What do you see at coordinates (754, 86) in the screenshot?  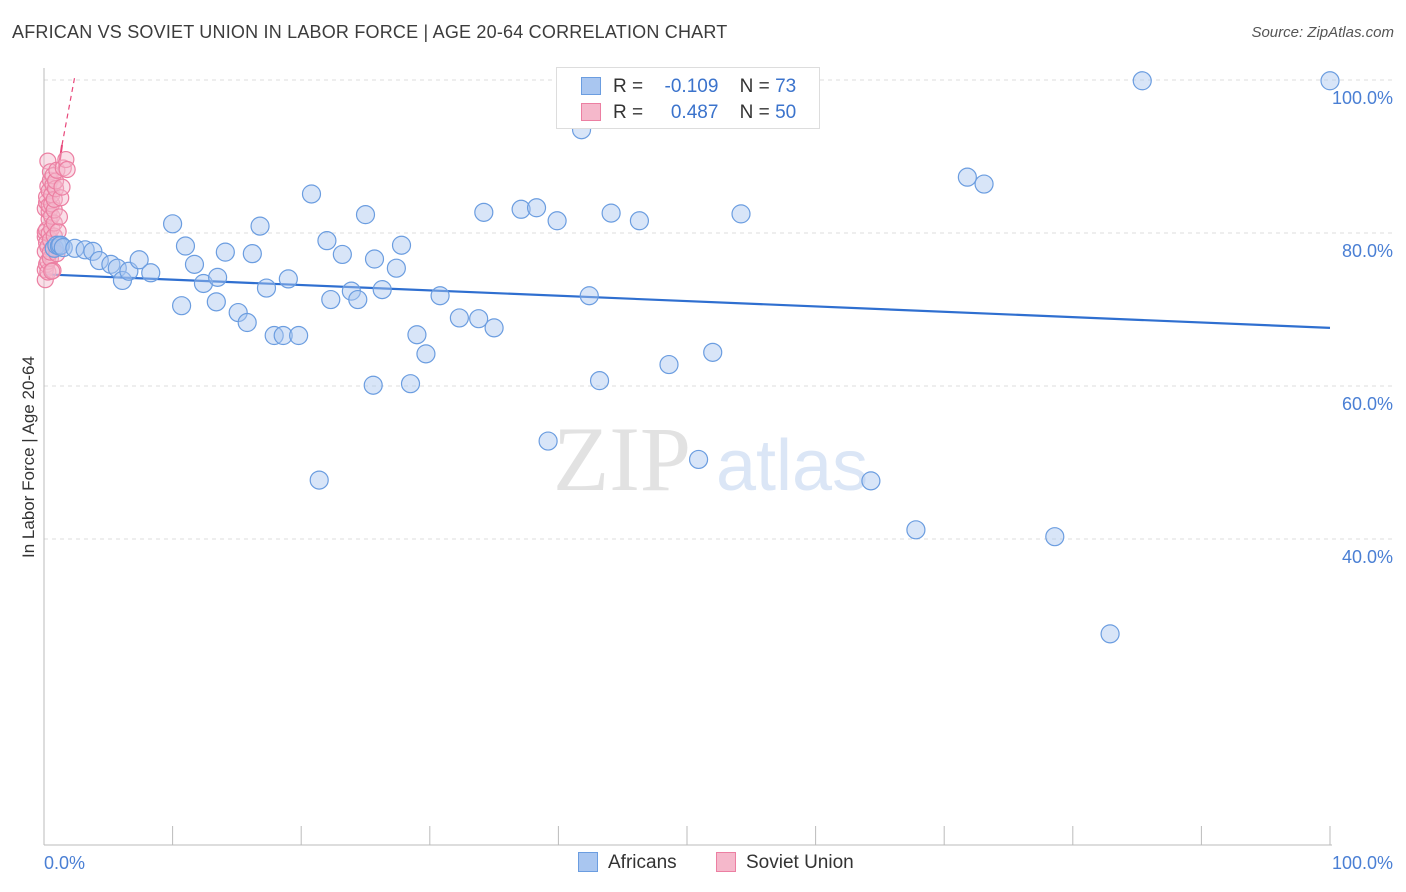 I see `africans-n-label: N =` at bounding box center [754, 86].